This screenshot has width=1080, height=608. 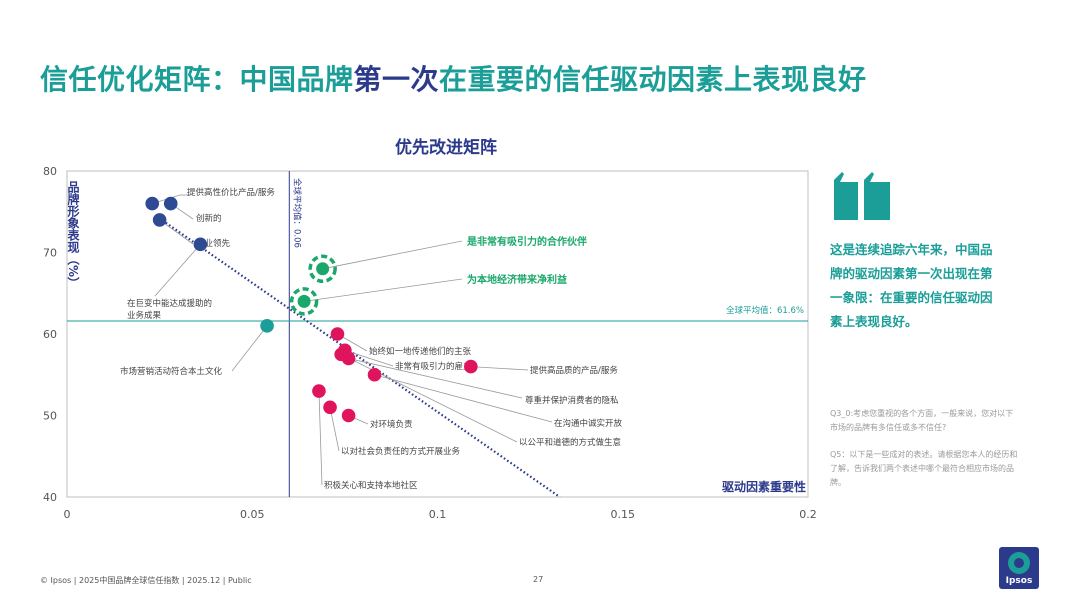 I want to click on x-tick-label: 0.1, so click(x=438, y=514).